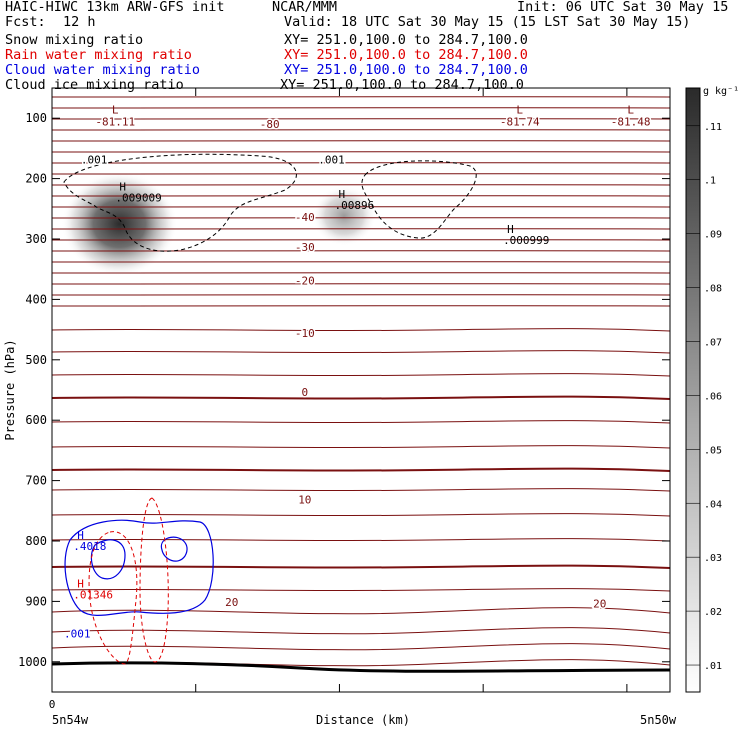  What do you see at coordinates (713, 342) in the screenshot?
I see `colorbar-tick-label: .07` at bounding box center [713, 342].